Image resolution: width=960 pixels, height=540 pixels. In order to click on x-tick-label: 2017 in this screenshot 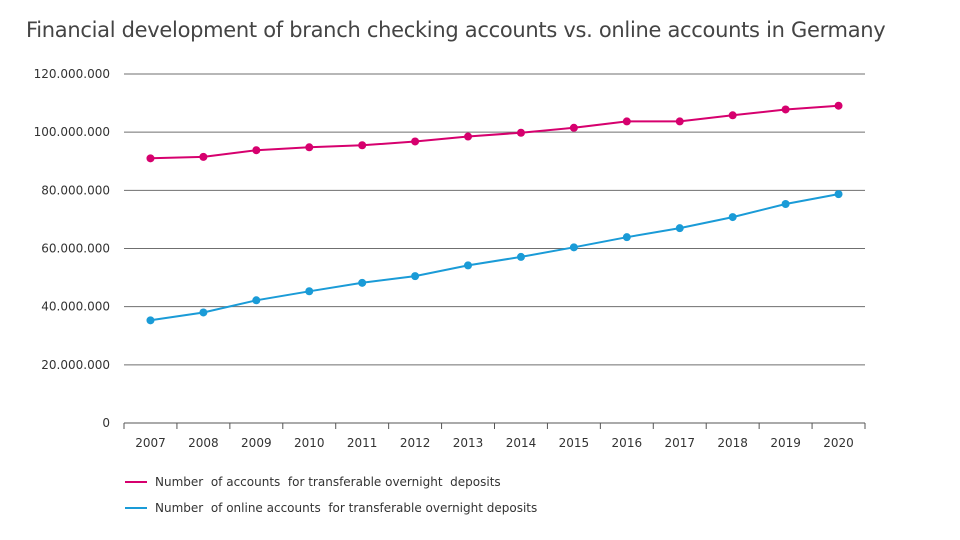, I will do `click(679, 443)`.